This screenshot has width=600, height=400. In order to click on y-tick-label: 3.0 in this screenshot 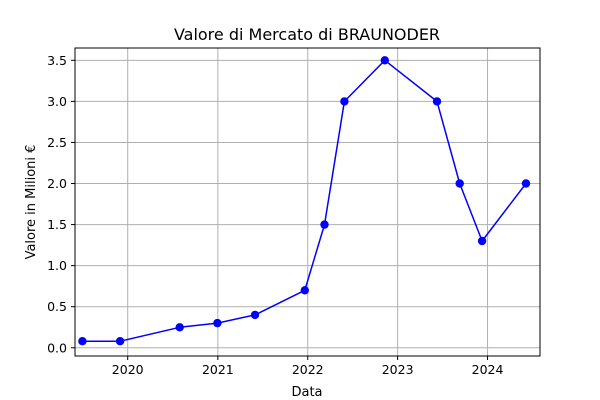, I will do `click(57, 101)`.